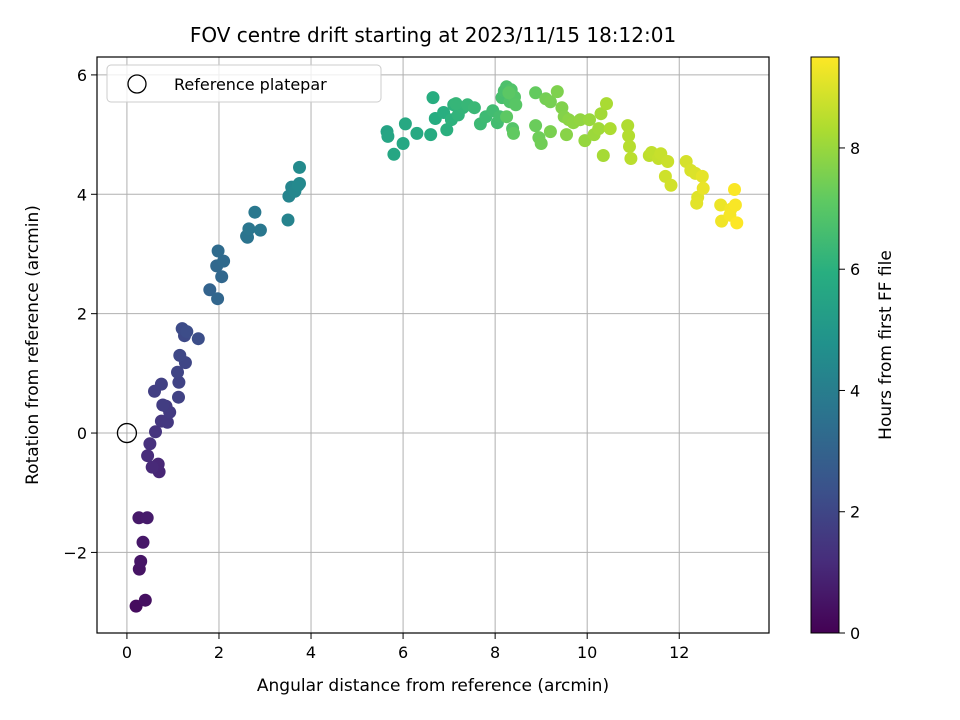 Image resolution: width=960 pixels, height=720 pixels. Describe the element at coordinates (75, 552) in the screenshot. I see `y-tick-label: −2` at that location.